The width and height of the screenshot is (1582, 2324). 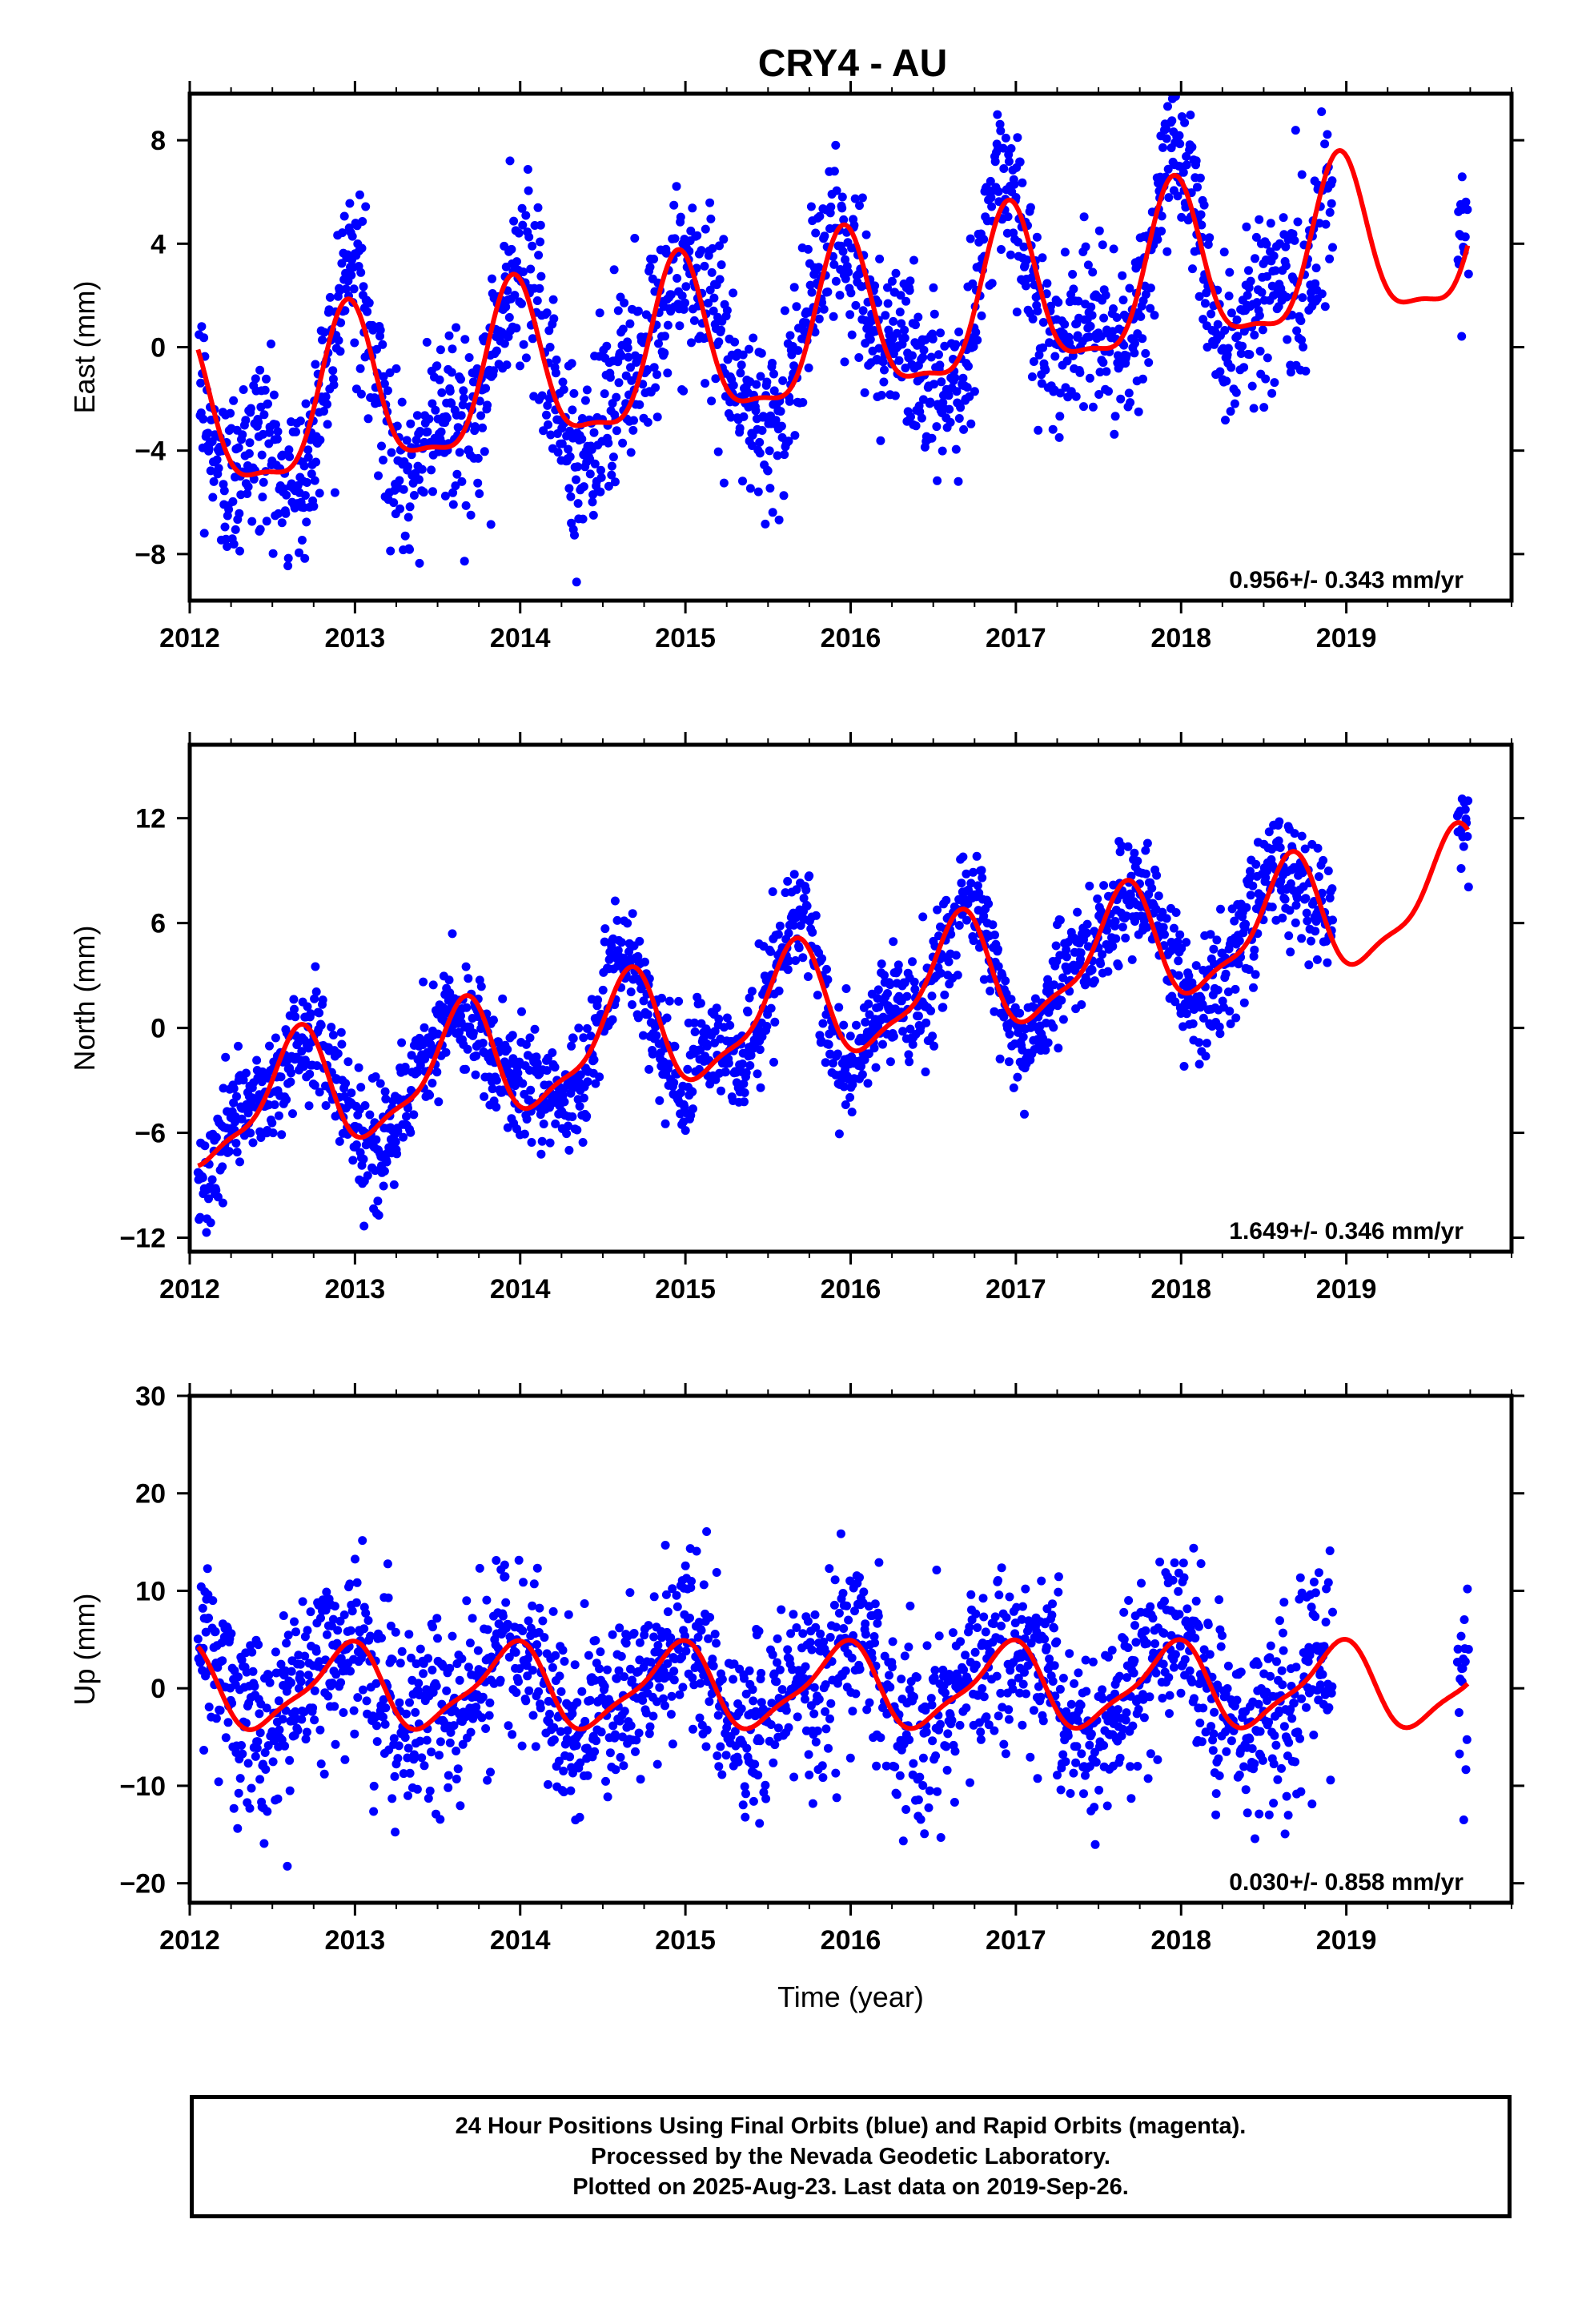 What do you see at coordinates (1346, 638) in the screenshot?
I see `east-x-tick-label: 2019` at bounding box center [1346, 638].